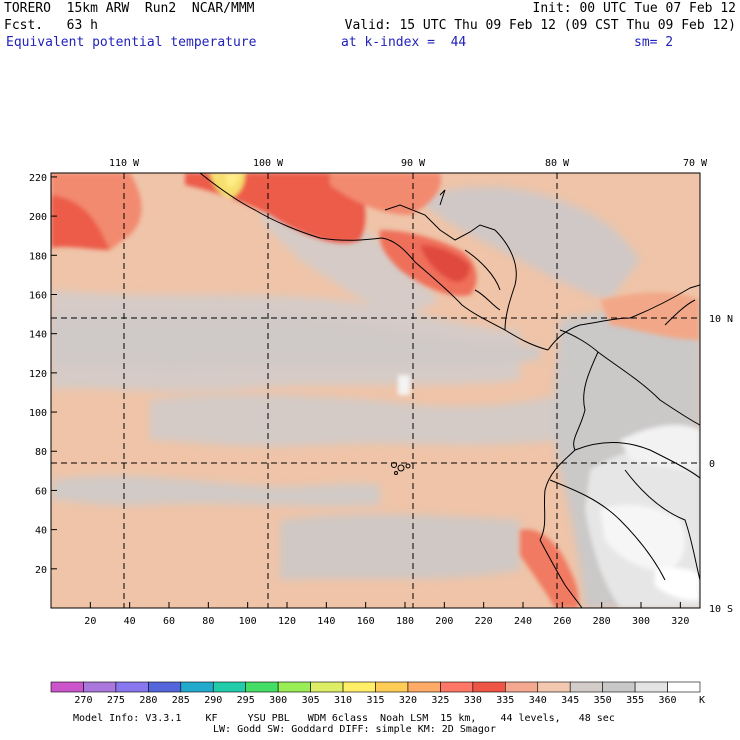  Describe the element at coordinates (523, 621) in the screenshot. I see `x-tick-label: 240` at that location.